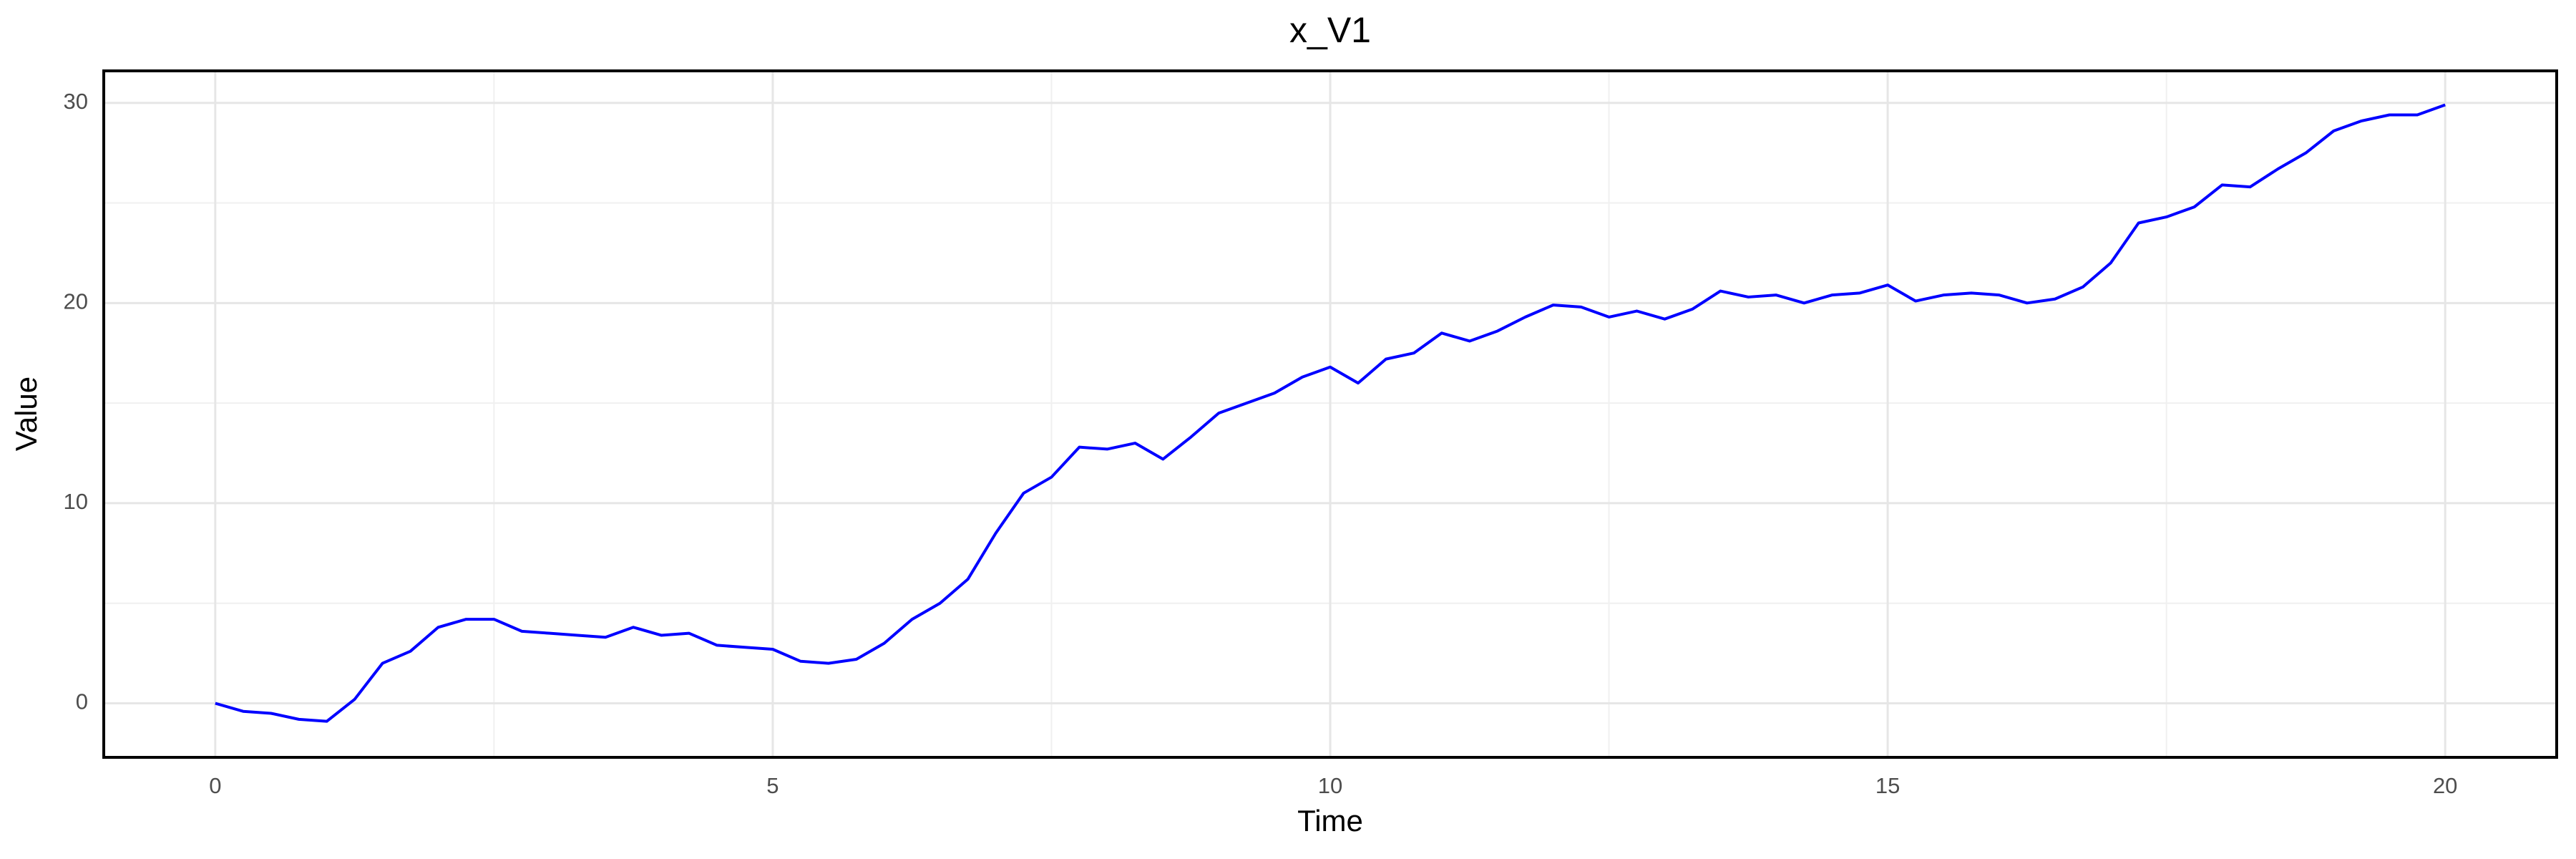 The width and height of the screenshot is (2576, 859). What do you see at coordinates (76, 301) in the screenshot?
I see `y-tick-label: 20` at bounding box center [76, 301].